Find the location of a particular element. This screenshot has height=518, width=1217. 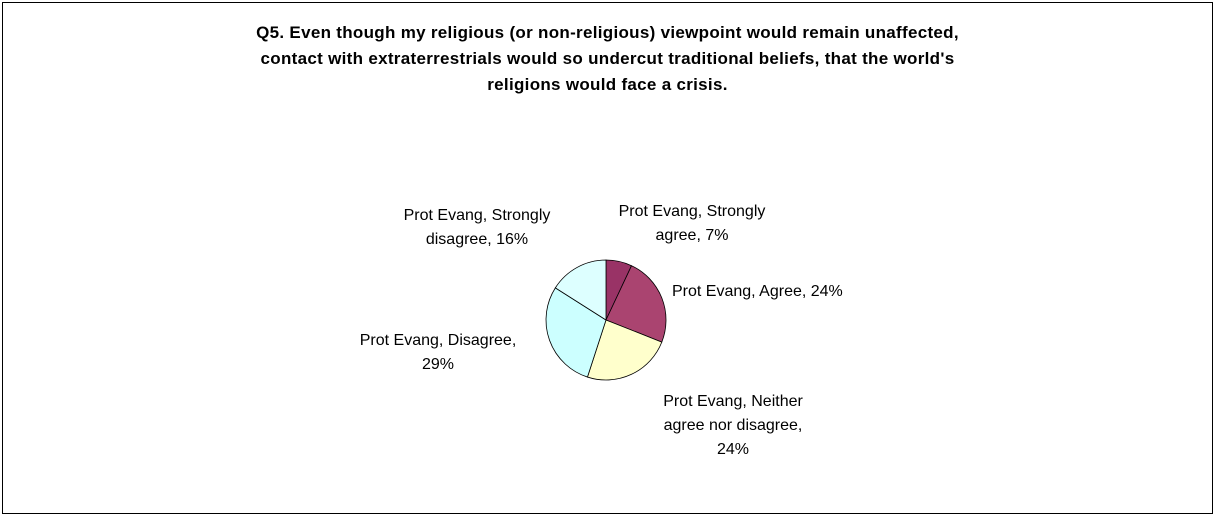

pie-slice-prot-evang-neither-agree-nor-disagree is located at coordinates (624, 350).